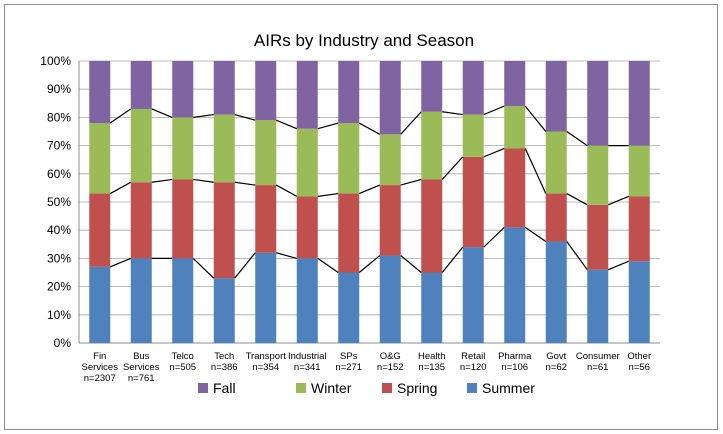 Image resolution: width=723 pixels, height=434 pixels. What do you see at coordinates (514, 367) in the screenshot?
I see `x-tick-label-line: n=106` at bounding box center [514, 367].